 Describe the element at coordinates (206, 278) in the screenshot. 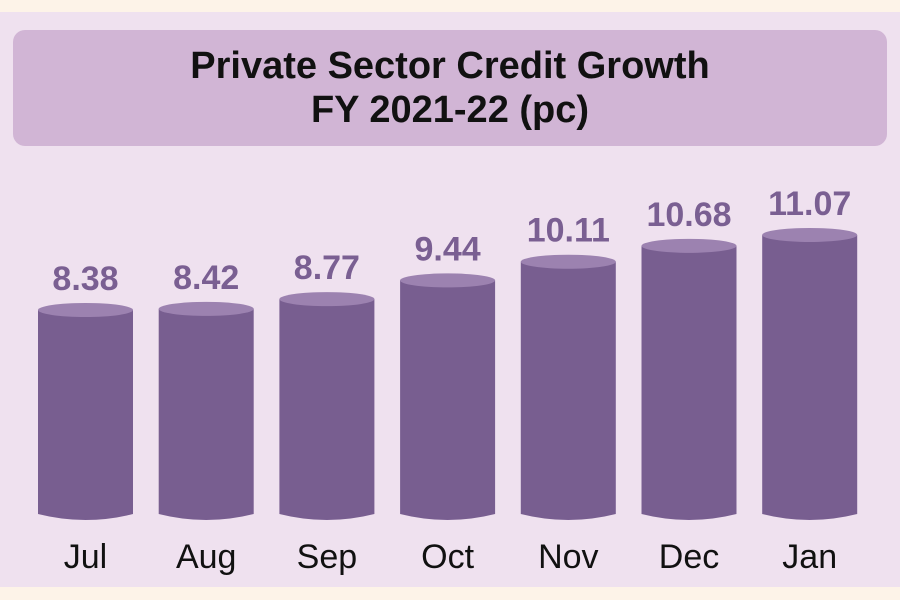

I see `data-label: 8.42` at that location.